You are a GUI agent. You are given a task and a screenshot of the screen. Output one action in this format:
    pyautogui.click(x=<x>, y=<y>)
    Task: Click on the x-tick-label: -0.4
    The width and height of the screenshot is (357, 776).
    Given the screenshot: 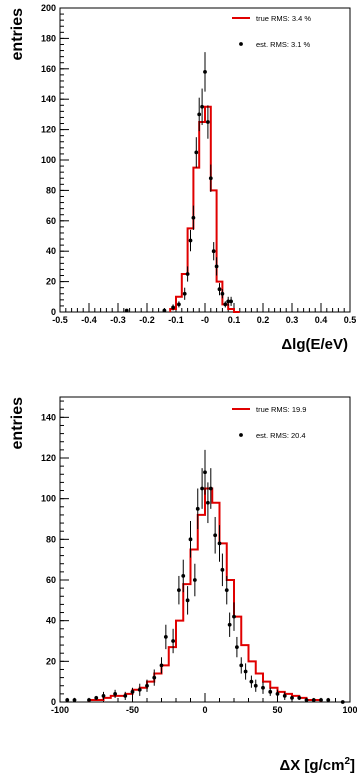 What is the action you would take?
    pyautogui.click(x=89, y=320)
    